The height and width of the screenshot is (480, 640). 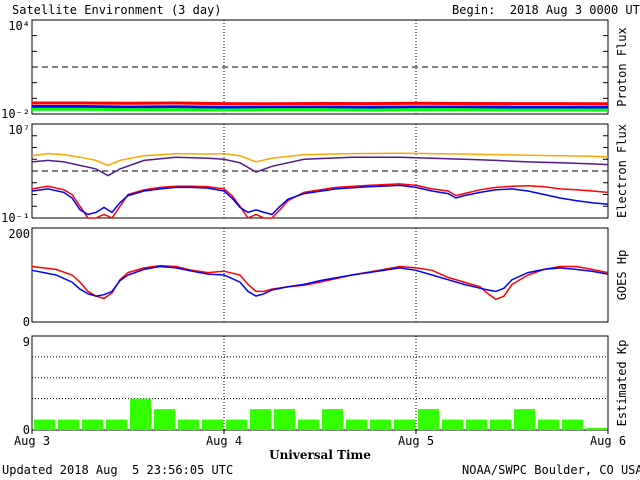 I want to click on updated-time: Updated 2018 Aug 5 23:56:05 UTC, so click(x=118, y=470).